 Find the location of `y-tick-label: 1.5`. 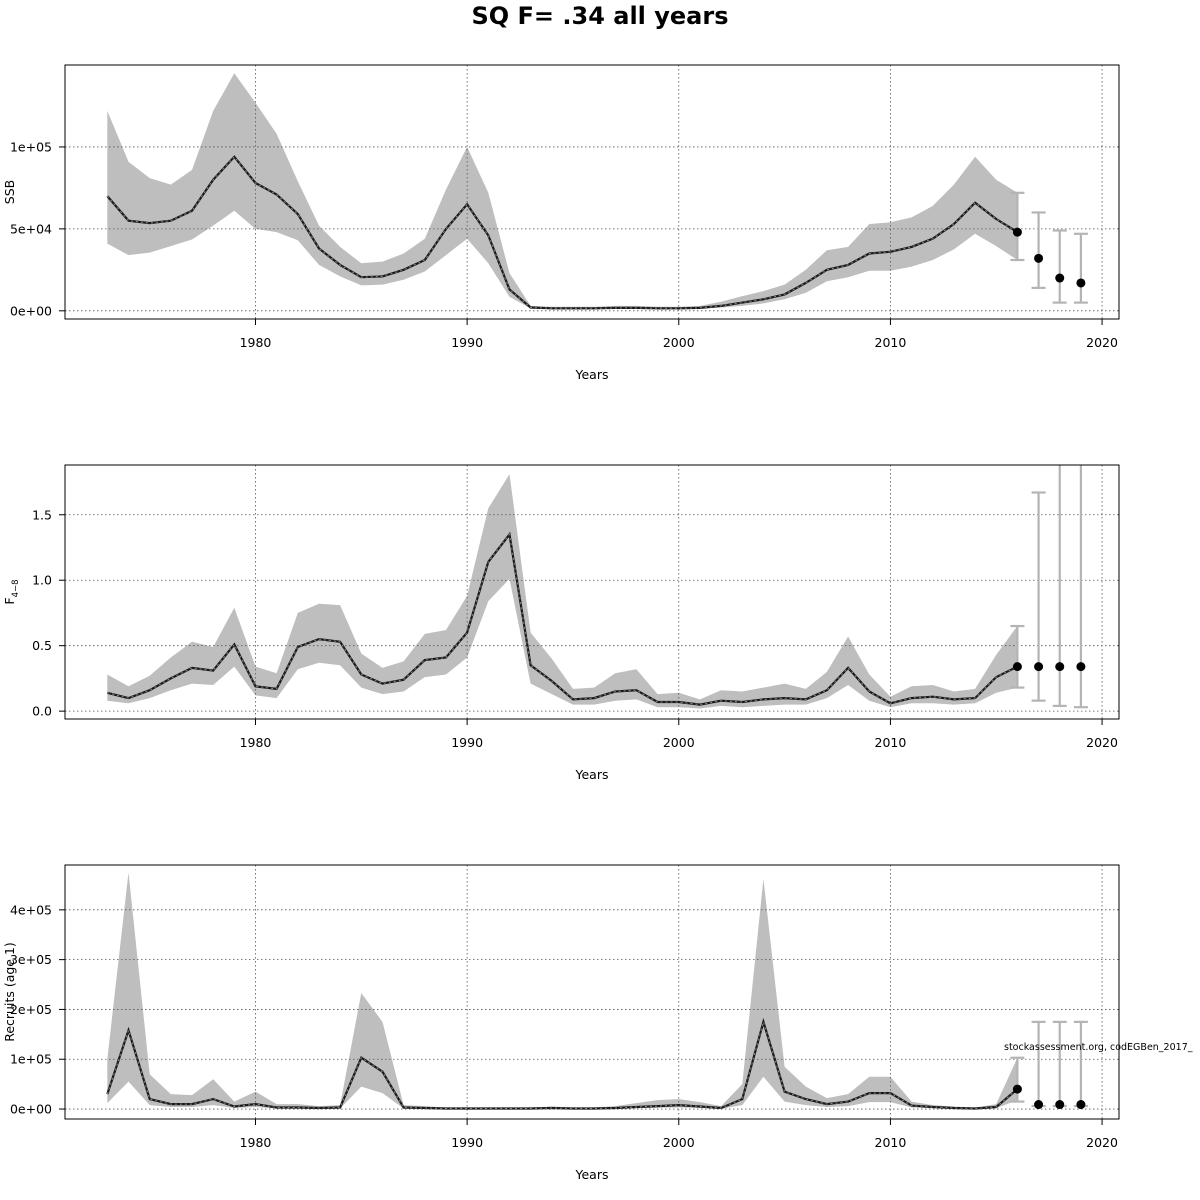

y-tick-label: 1.5 is located at coordinates (42, 514).